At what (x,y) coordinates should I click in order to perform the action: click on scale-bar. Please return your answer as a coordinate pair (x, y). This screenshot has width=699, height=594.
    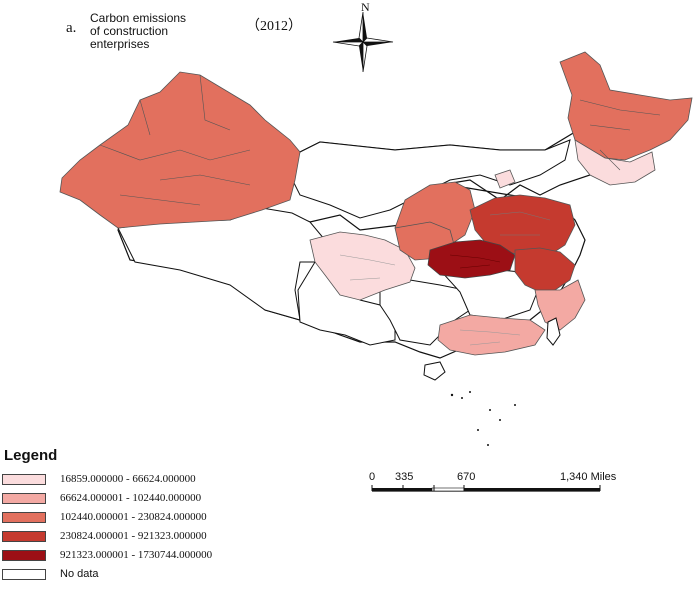
    Looking at the image, I should click on (486, 488).